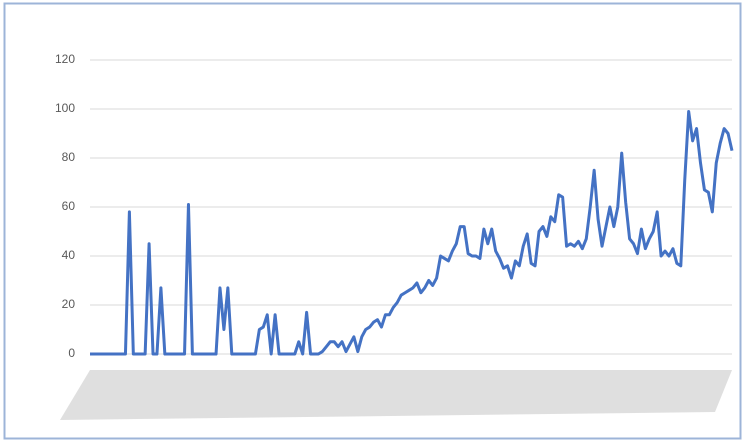  Describe the element at coordinates (65, 59) in the screenshot. I see `y-tick-label: 120` at that location.